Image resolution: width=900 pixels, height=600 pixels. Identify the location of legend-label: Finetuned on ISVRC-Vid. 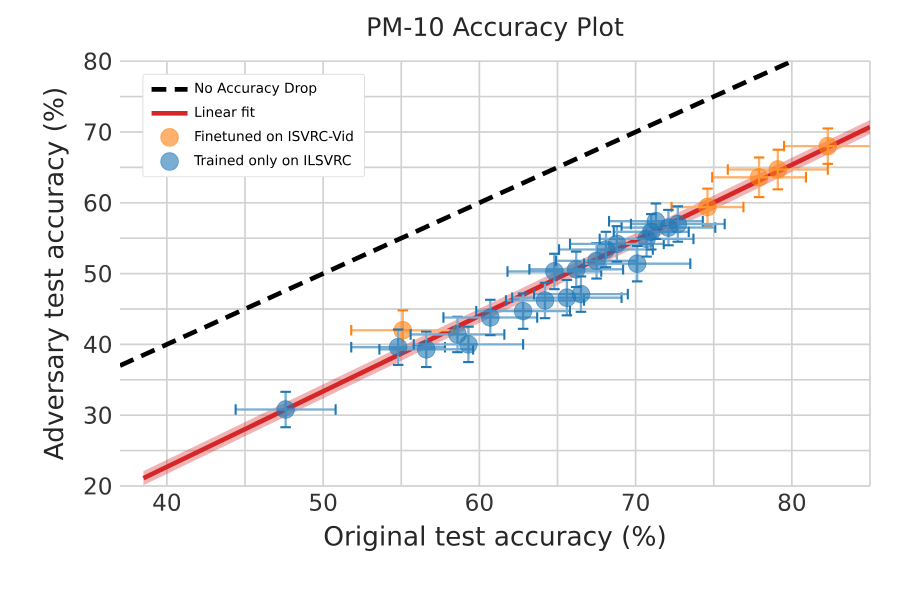
(274, 136).